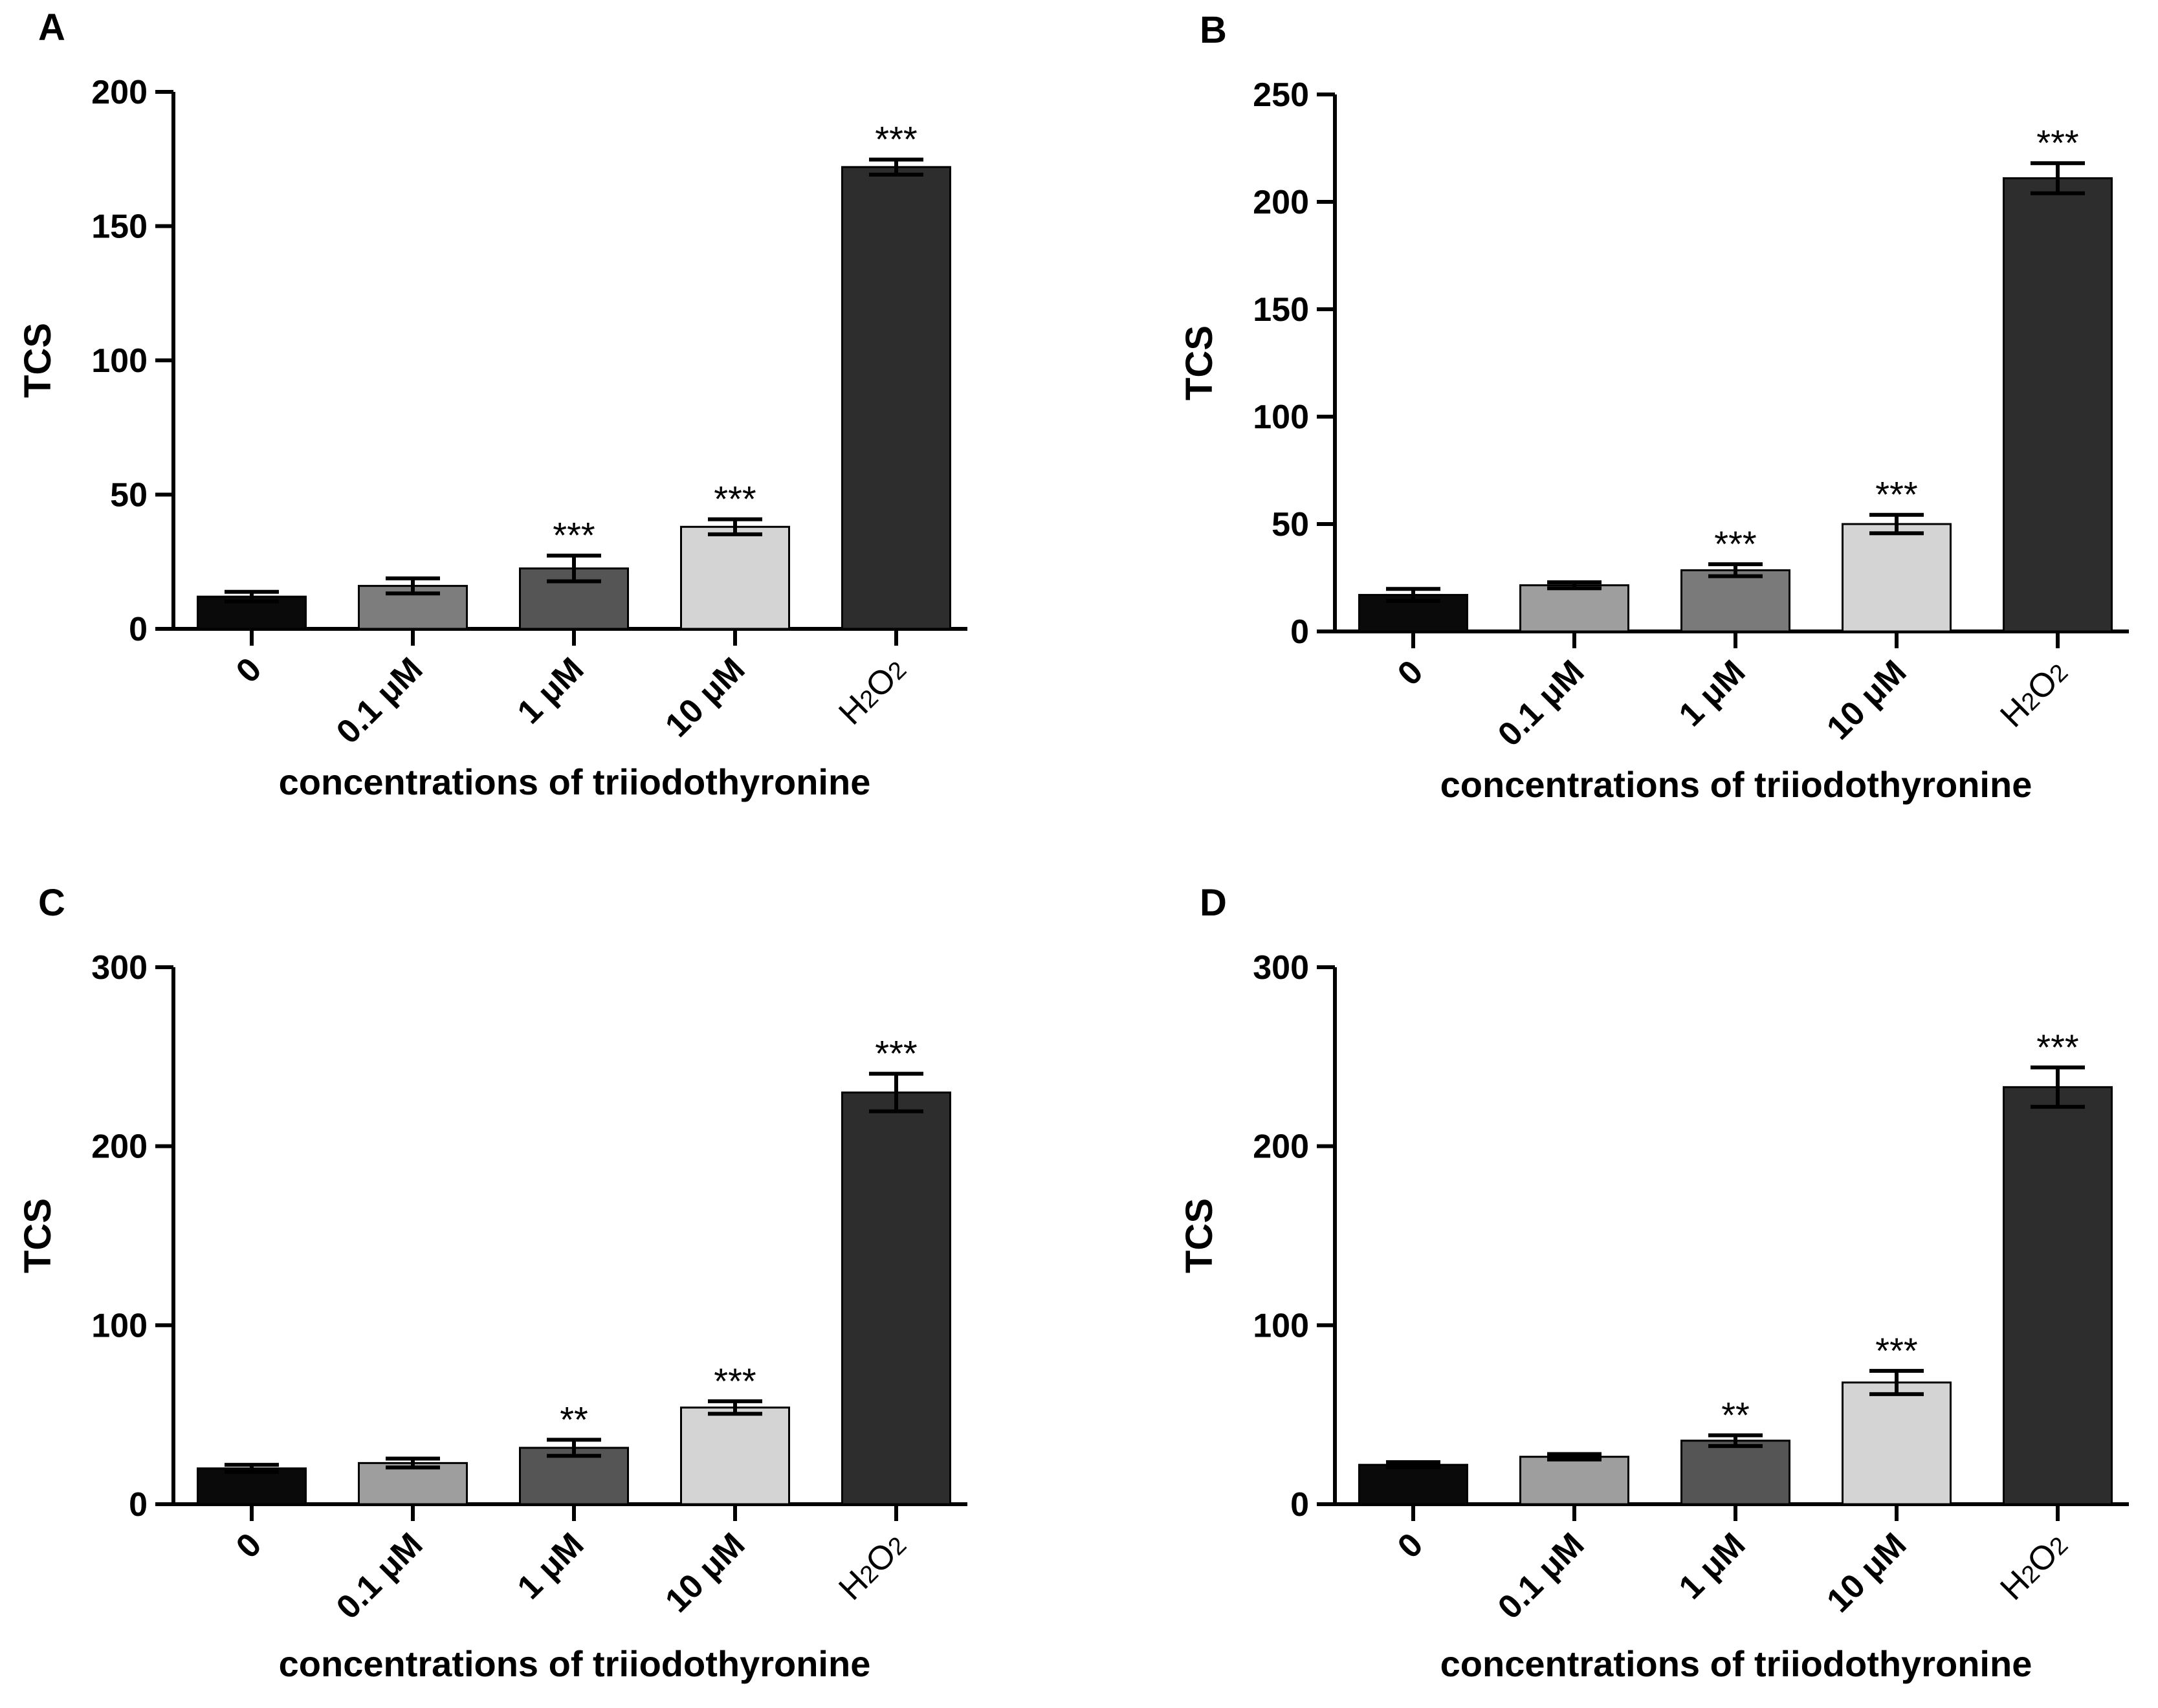  I want to click on panel-label: B, so click(1214, 30).